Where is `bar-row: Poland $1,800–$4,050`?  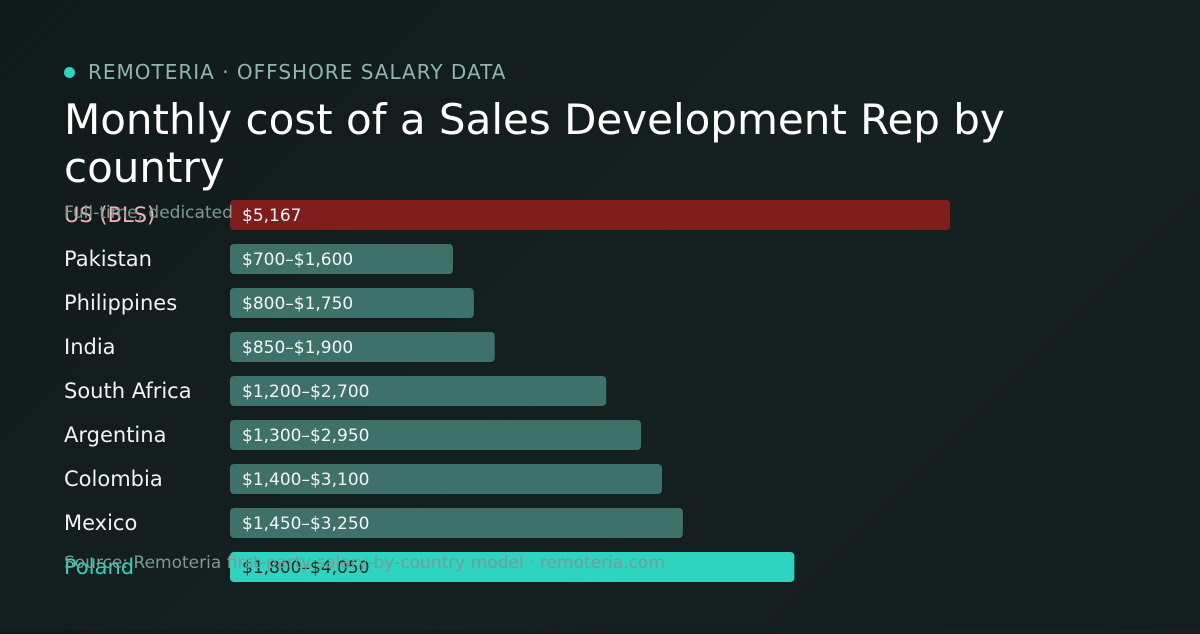 bar-row: Poland $1,800–$4,050 is located at coordinates (429, 567).